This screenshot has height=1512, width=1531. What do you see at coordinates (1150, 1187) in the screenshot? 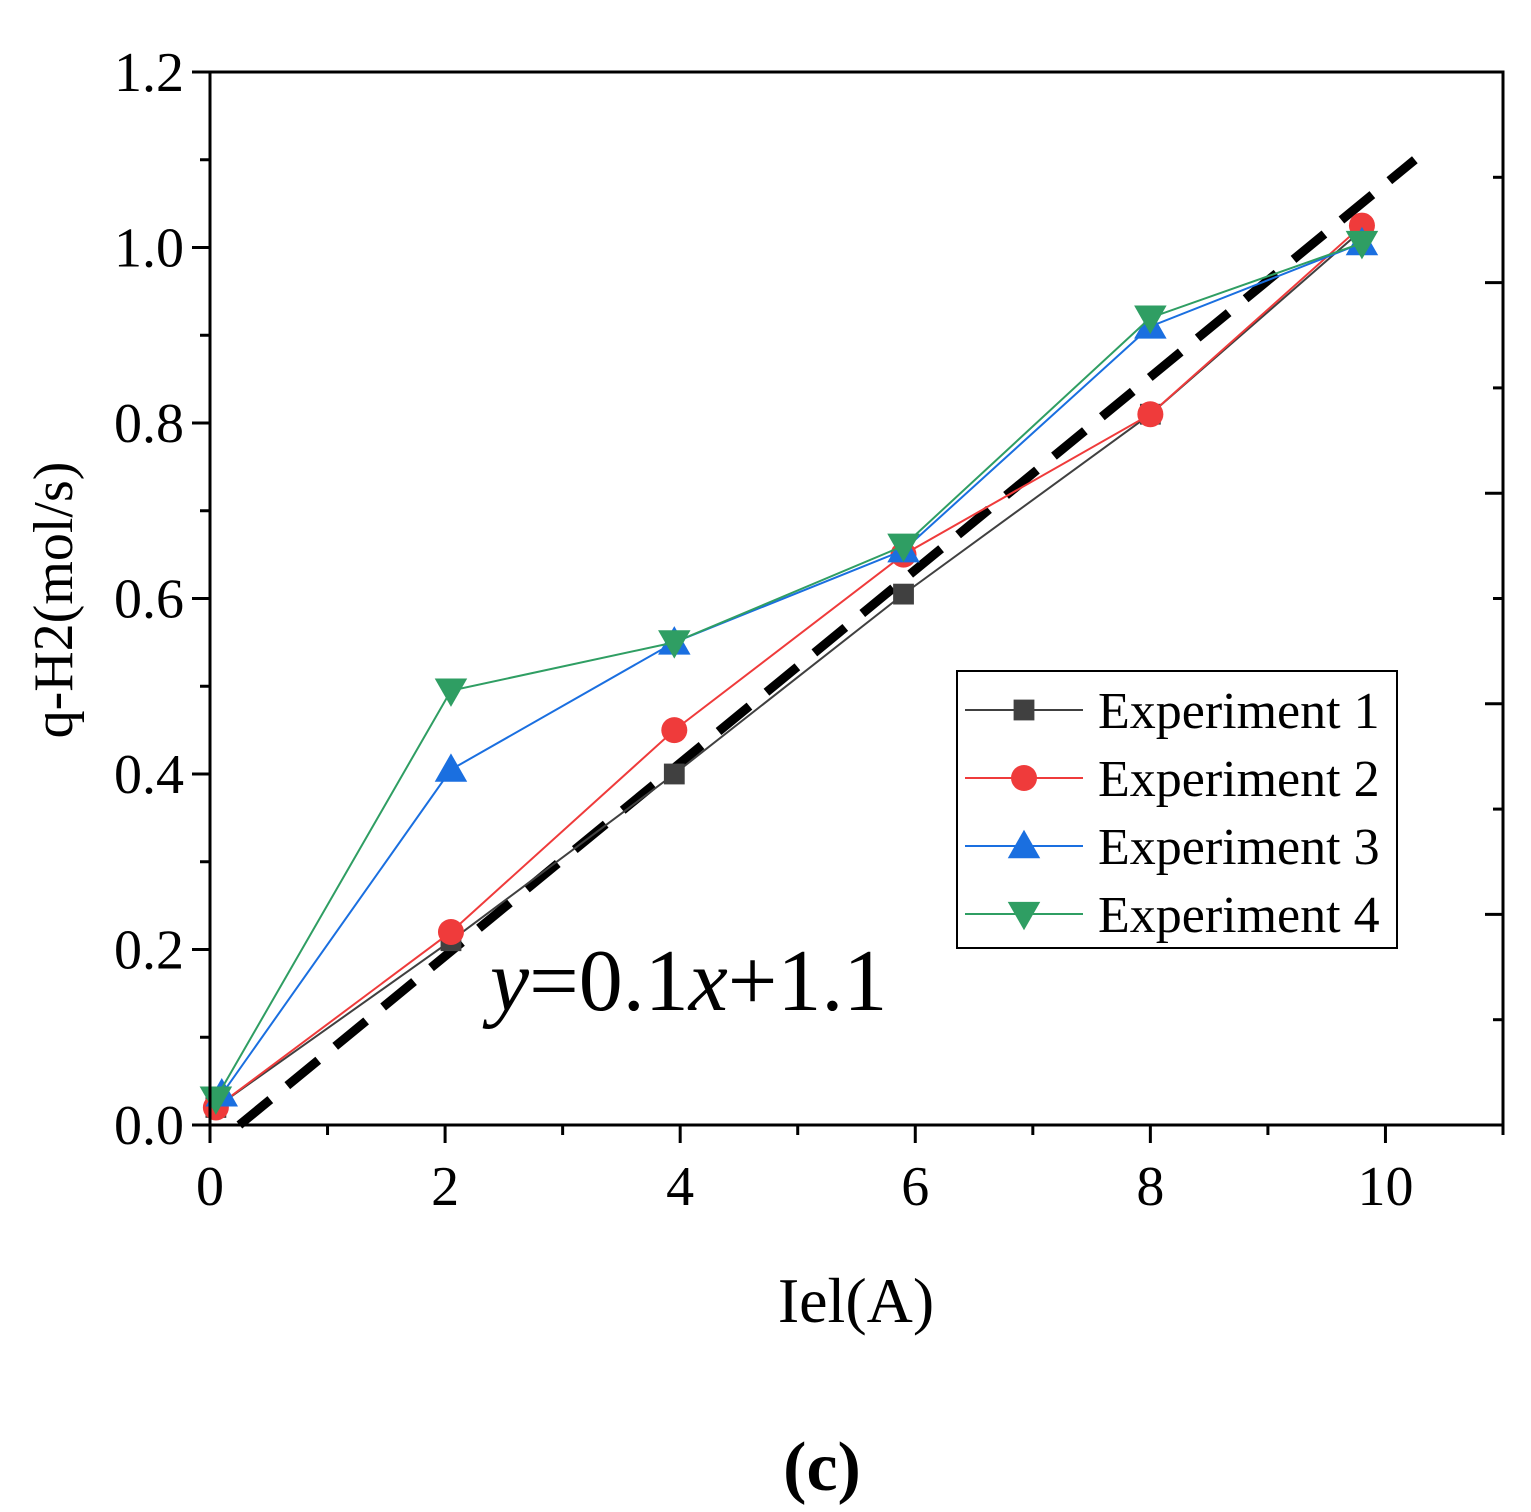
I see `x-tick-label-8: 8` at bounding box center [1150, 1187].